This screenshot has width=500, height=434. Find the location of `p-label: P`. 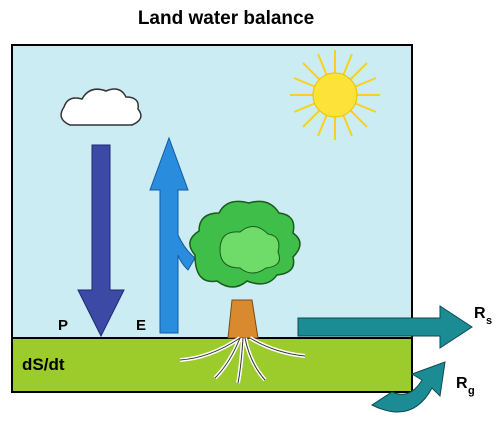

p-label: P is located at coordinates (63, 325).